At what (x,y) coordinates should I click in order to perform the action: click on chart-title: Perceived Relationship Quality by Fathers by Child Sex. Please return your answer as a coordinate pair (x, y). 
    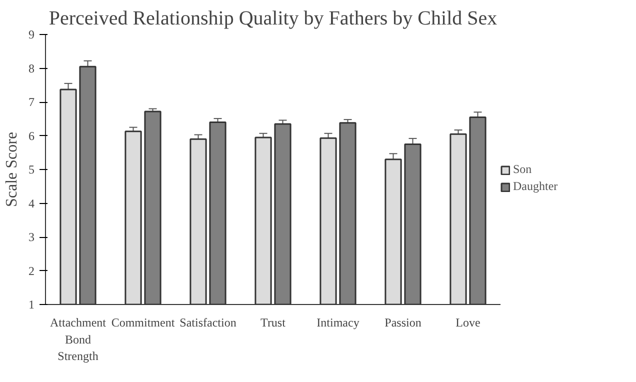
    Looking at the image, I should click on (273, 19).